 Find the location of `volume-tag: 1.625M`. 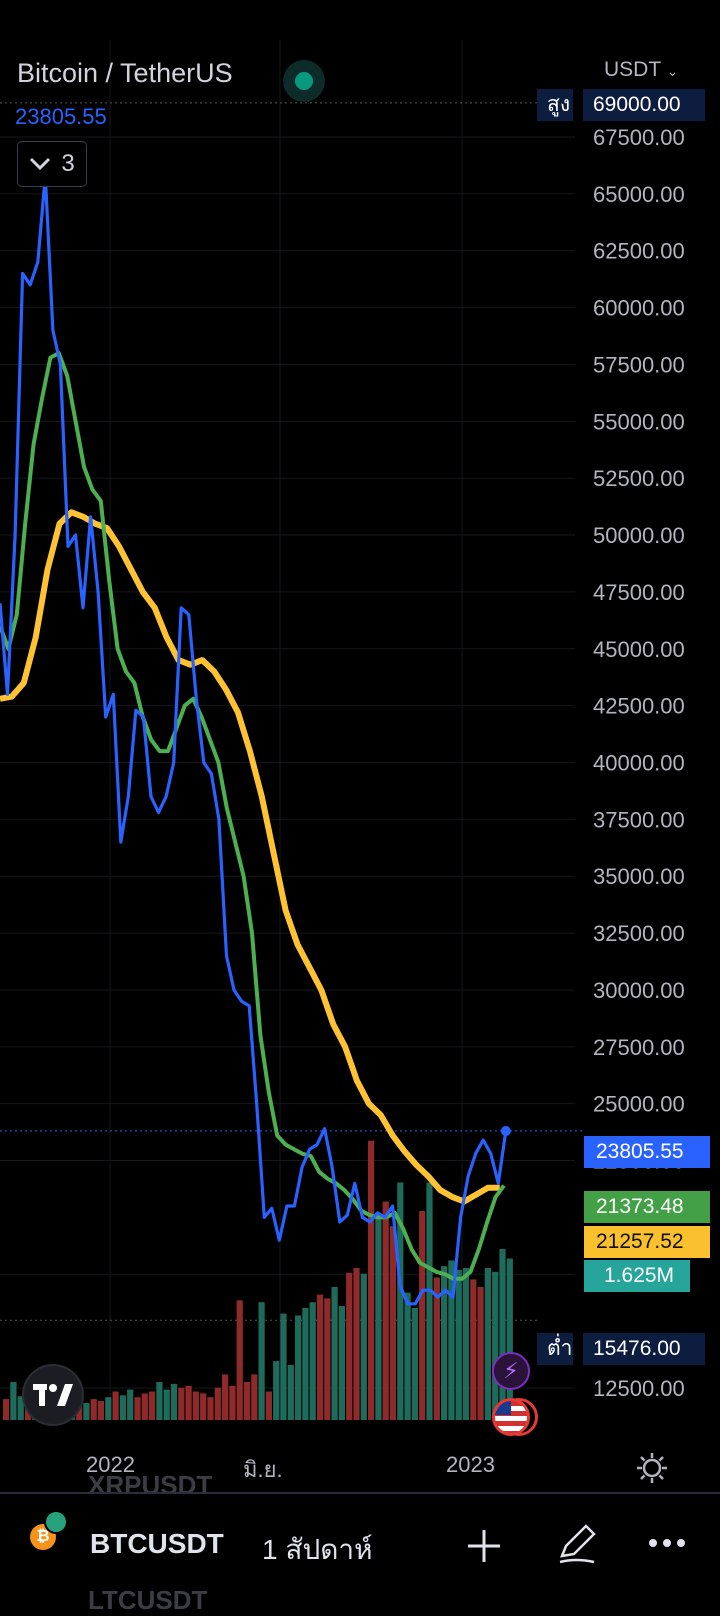

volume-tag: 1.625M is located at coordinates (637, 1276).